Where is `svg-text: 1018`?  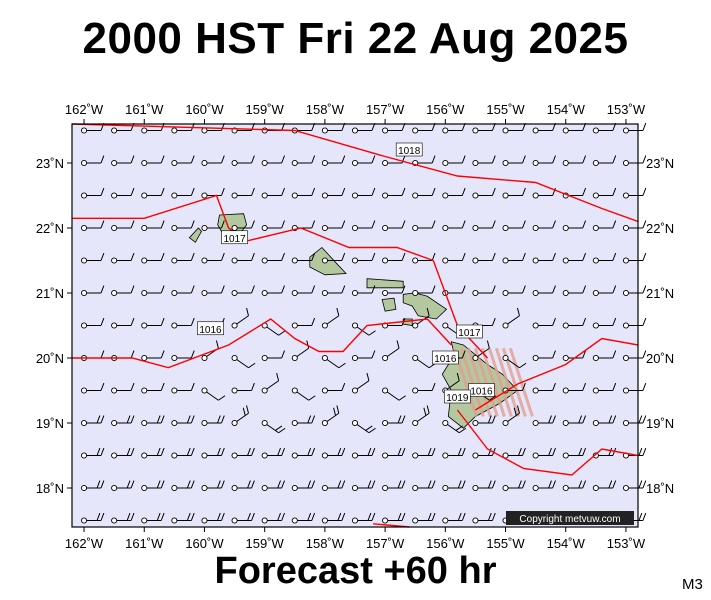 svg-text: 1018 is located at coordinates (409, 151).